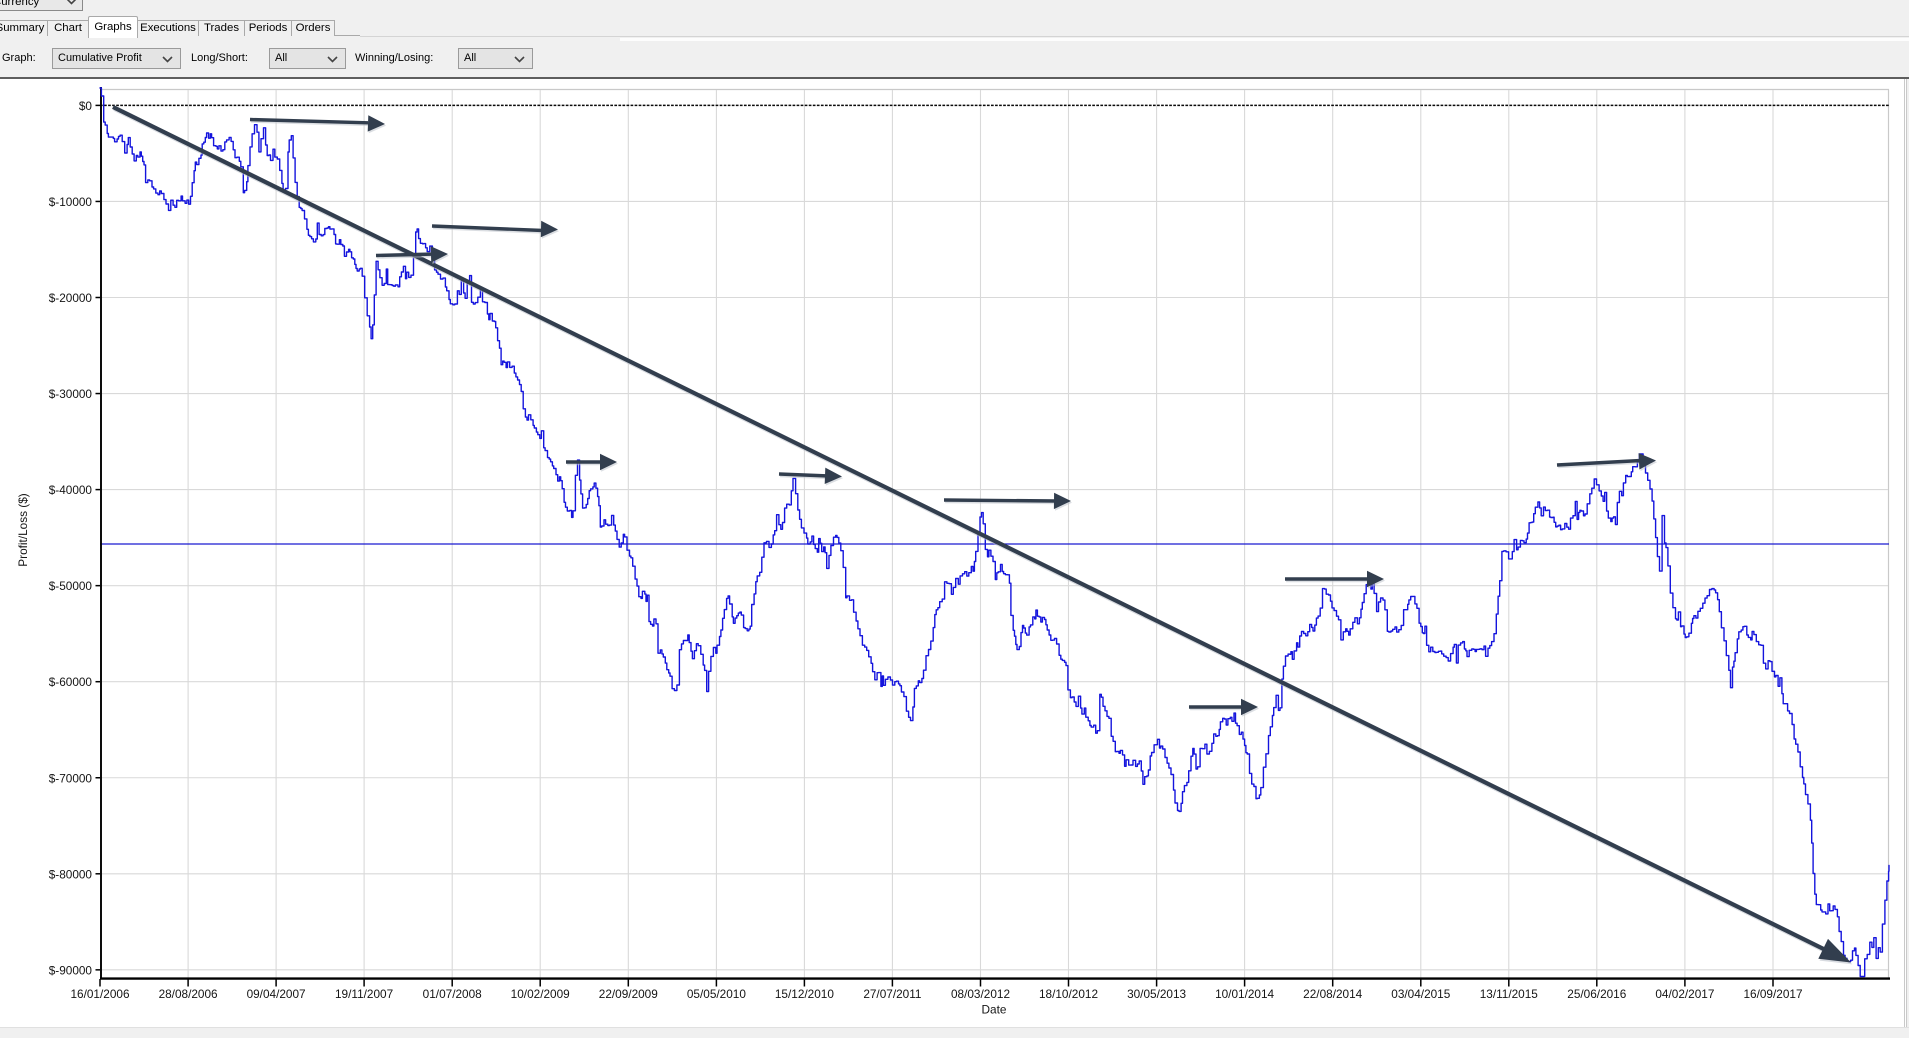 This screenshot has height=1038, width=1909. Describe the element at coordinates (628, 994) in the screenshot. I see `svg-text: 22/09/2009` at that location.